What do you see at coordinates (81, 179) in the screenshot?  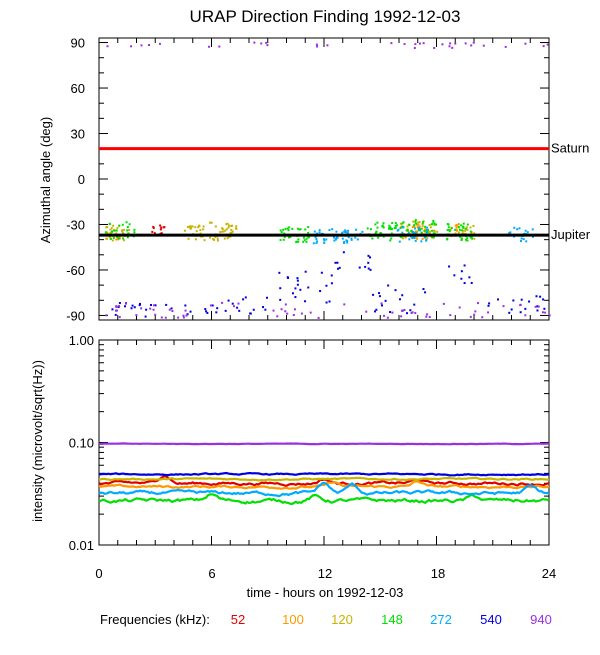 I see `y-tick-label: 0` at bounding box center [81, 179].